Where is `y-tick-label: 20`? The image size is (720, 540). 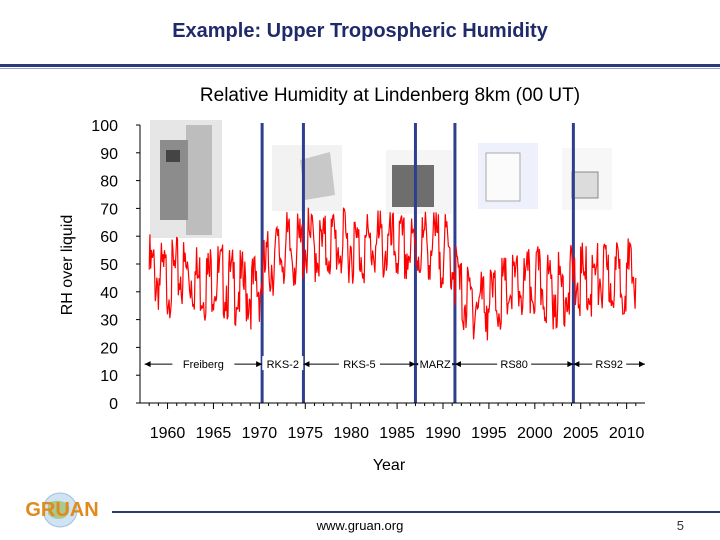 y-tick-label: 20 is located at coordinates (109, 348).